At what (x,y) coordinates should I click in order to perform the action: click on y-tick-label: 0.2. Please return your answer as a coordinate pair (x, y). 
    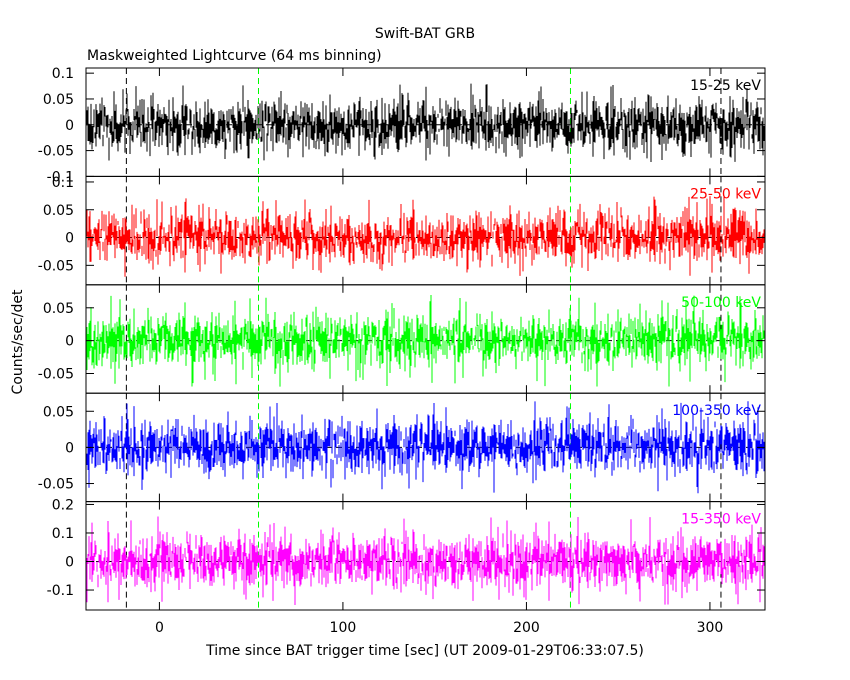
    Looking at the image, I should click on (63, 505).